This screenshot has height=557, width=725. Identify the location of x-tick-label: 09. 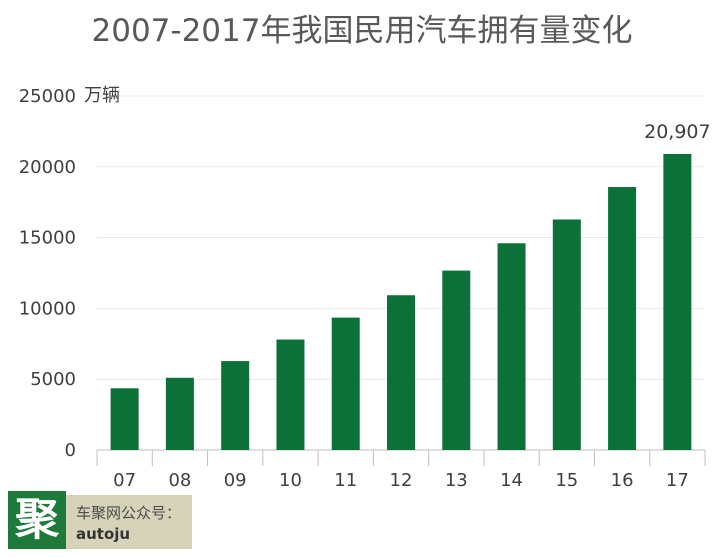
(235, 480).